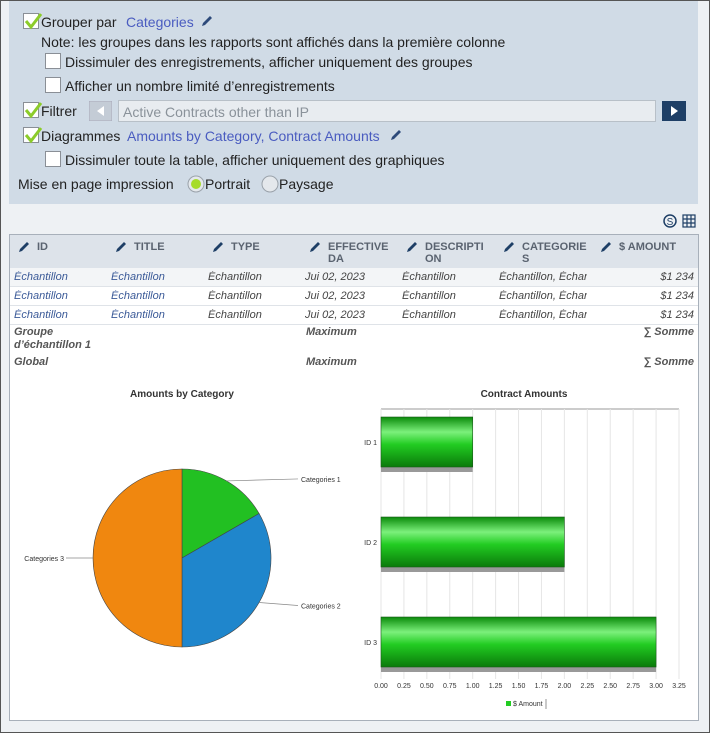 This screenshot has width=710, height=733. Describe the element at coordinates (160, 22) in the screenshot. I see `link: Categories` at that location.